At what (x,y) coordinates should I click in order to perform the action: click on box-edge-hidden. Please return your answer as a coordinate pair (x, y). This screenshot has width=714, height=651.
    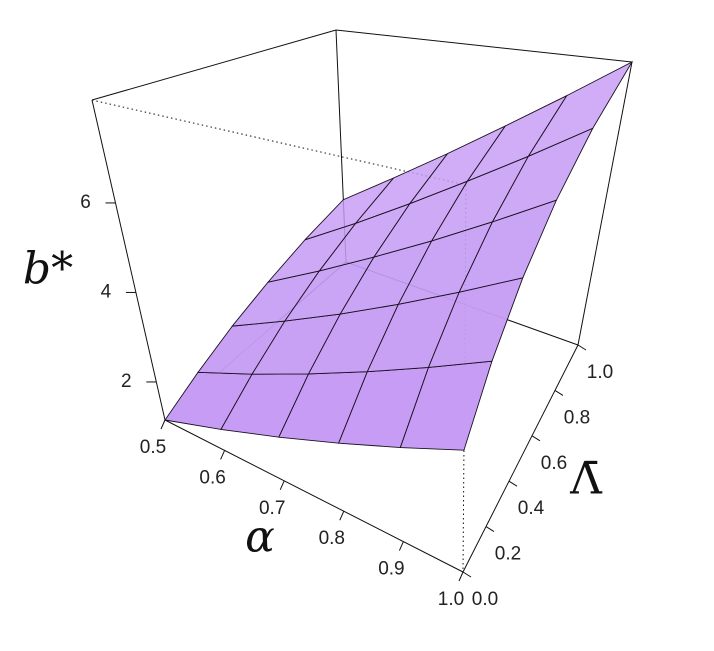
    Looking at the image, I should click on (279, 142).